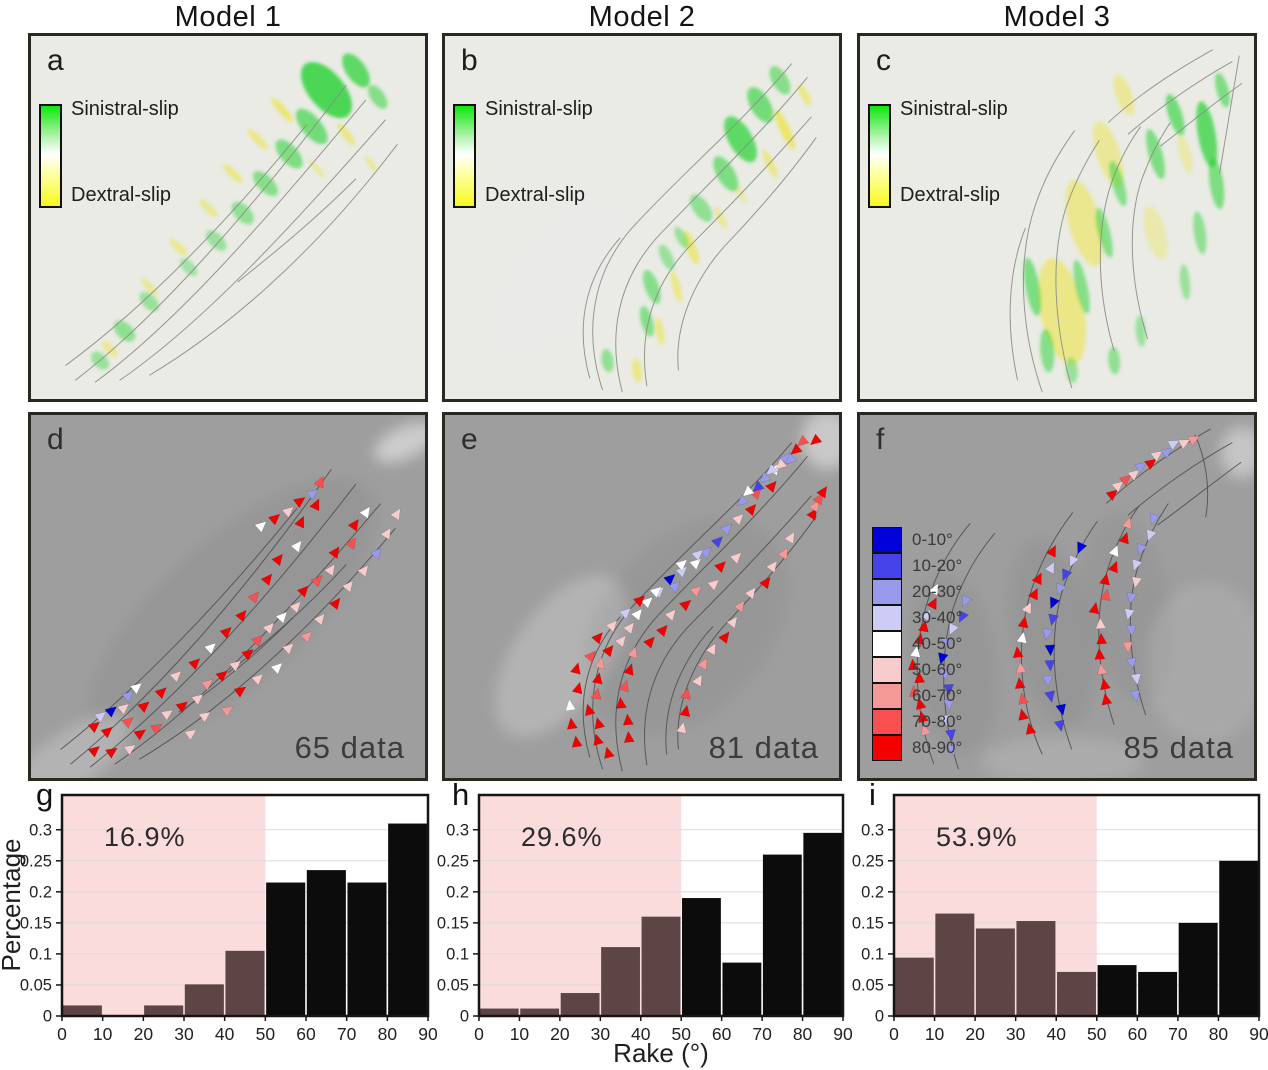  What do you see at coordinates (1219, 1034) in the screenshot?
I see `x-tick-label: 80` at bounding box center [1219, 1034].